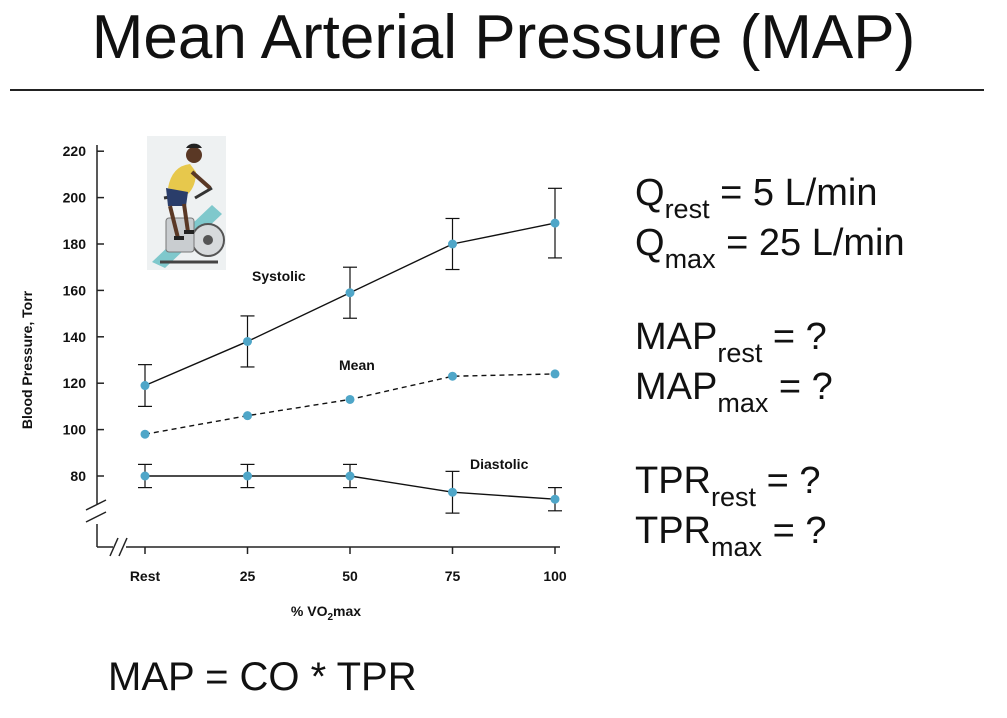 The width and height of the screenshot is (1007, 718). What do you see at coordinates (794, 531) in the screenshot?
I see `tpr-max-tail: = ?` at bounding box center [794, 531].